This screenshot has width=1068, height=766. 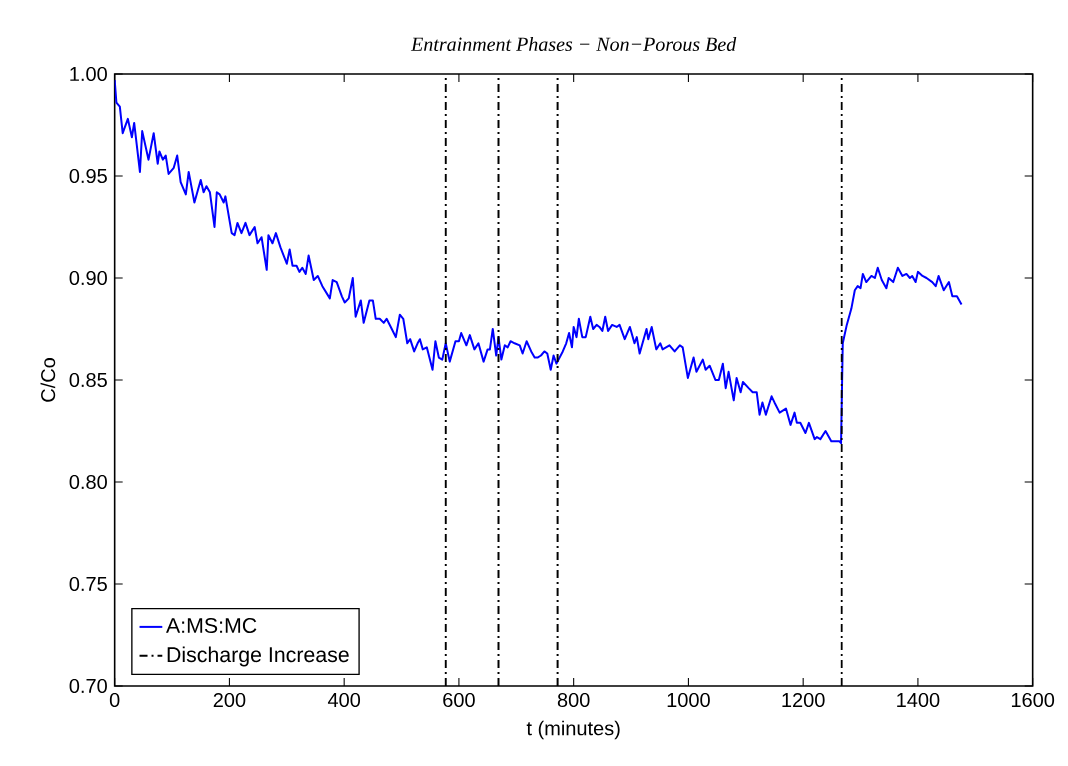 What do you see at coordinates (573, 730) in the screenshot?
I see `x-axis-title: t (minutes)` at bounding box center [573, 730].